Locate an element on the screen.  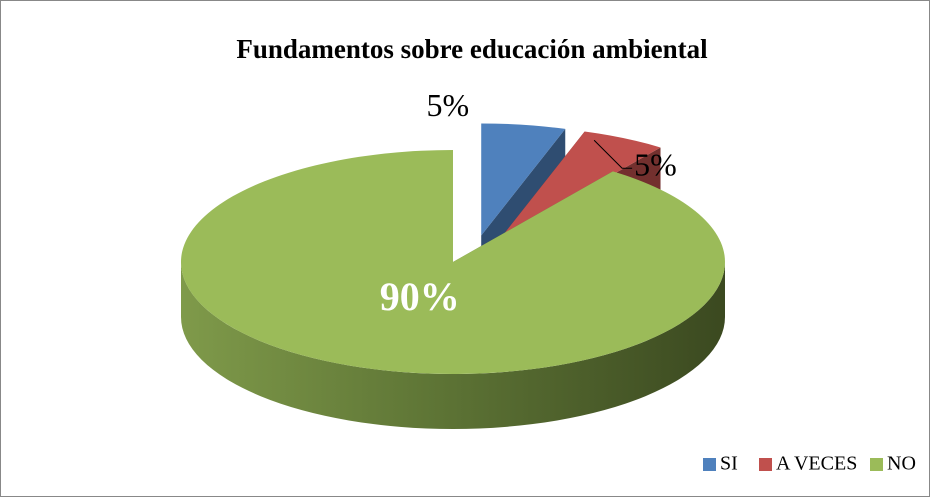
legend-label: A VECES is located at coordinates (816, 464).